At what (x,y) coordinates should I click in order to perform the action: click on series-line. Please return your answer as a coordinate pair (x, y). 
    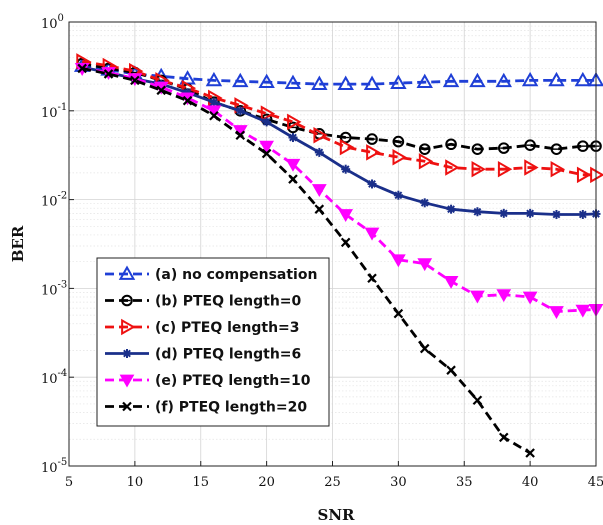
    Looking at the image, I should click on (338, 75).